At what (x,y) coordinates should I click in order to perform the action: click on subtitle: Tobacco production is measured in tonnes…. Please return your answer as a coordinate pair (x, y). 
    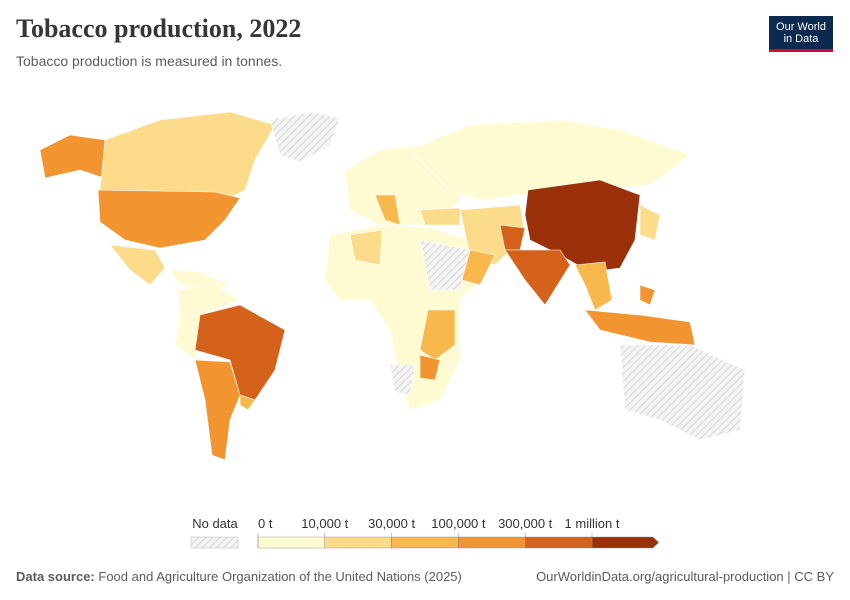
    Looking at the image, I should click on (149, 61).